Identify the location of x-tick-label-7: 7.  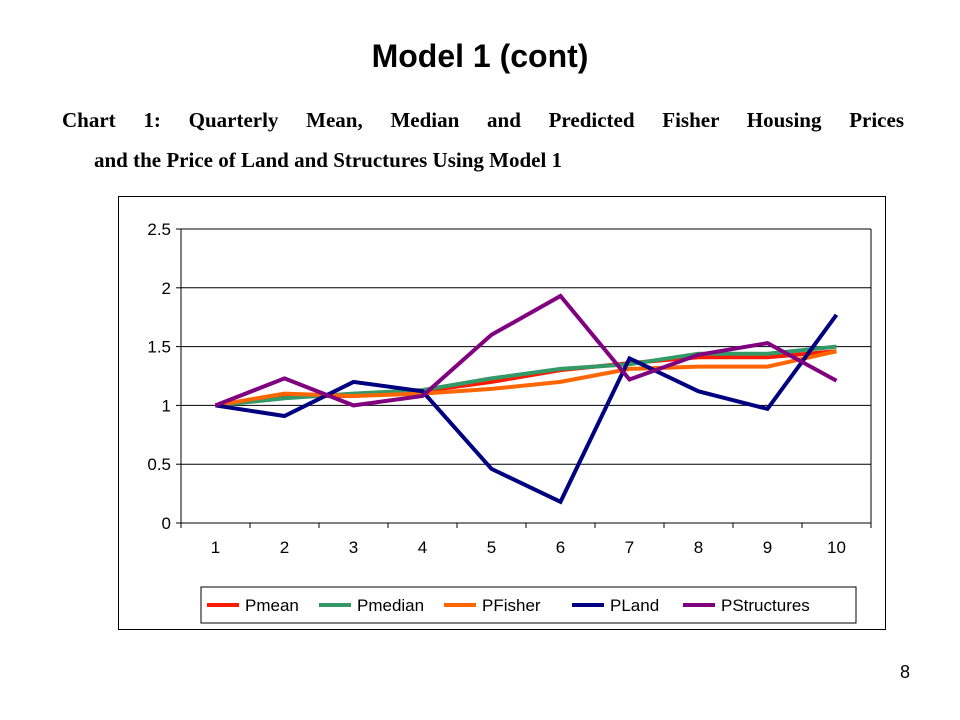
(629, 547).